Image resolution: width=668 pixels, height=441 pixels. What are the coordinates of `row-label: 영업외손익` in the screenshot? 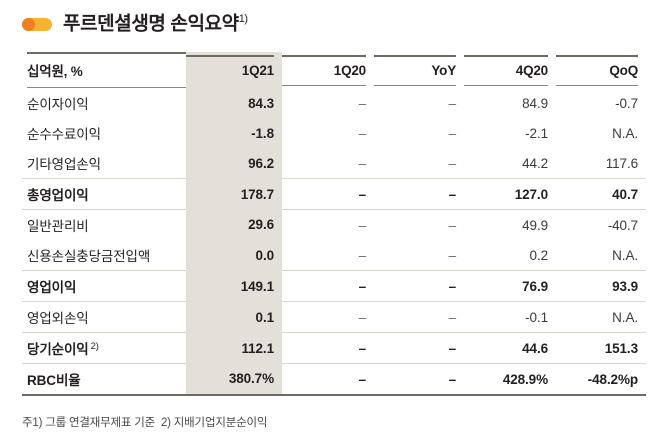 It's located at (104, 317).